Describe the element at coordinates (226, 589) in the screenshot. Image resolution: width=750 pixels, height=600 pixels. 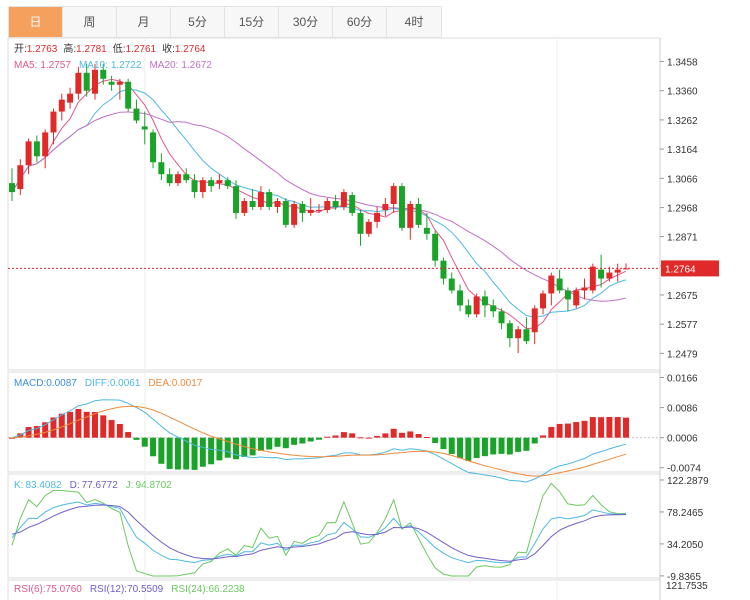
I see `rsi24-value: 66.2238` at that location.